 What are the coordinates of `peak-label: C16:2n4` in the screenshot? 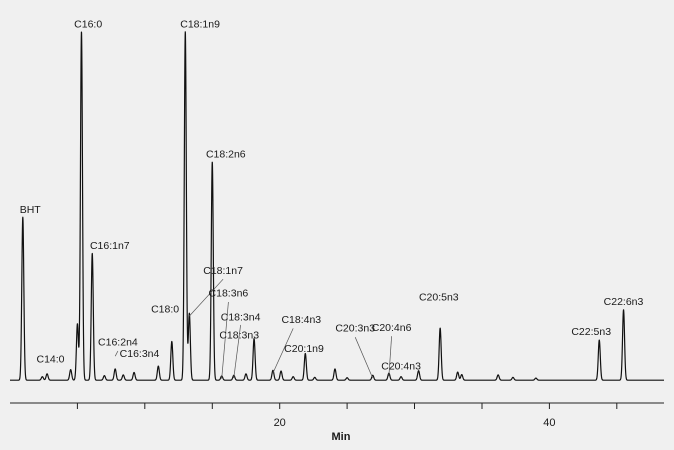 It's located at (118, 343).